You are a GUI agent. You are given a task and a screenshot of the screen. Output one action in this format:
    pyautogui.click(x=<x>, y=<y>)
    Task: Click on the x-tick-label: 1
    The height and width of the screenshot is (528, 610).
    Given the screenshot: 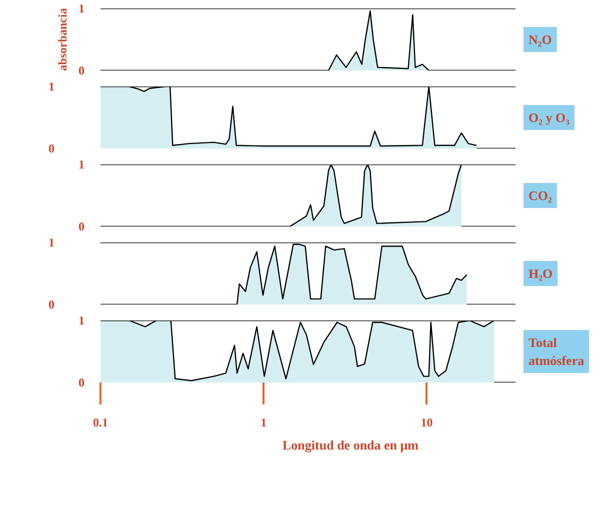 What is the action you would take?
    pyautogui.click(x=263, y=423)
    